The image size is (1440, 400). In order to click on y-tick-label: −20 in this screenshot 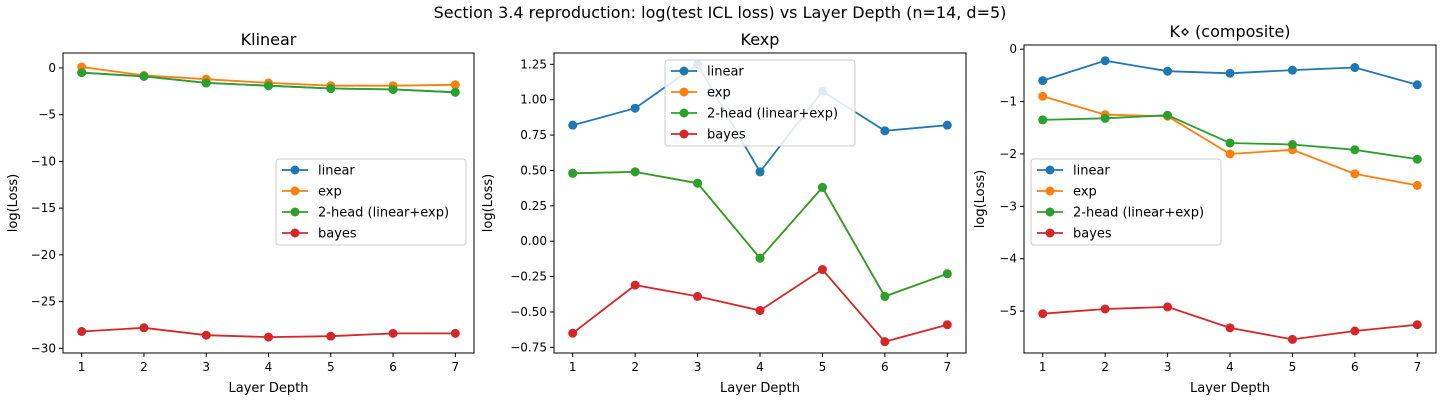, I will do `click(43, 255)`.